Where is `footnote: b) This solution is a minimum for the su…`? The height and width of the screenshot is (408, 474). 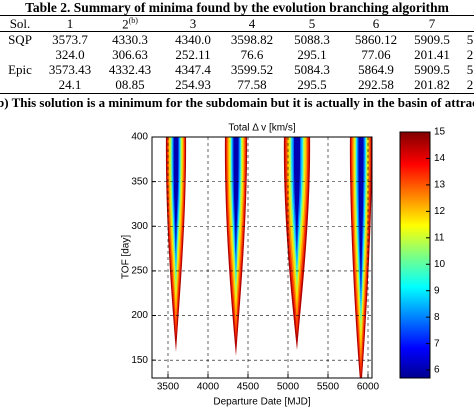 footnote: b) This solution is a minimum for the su… is located at coordinates (237, 102).